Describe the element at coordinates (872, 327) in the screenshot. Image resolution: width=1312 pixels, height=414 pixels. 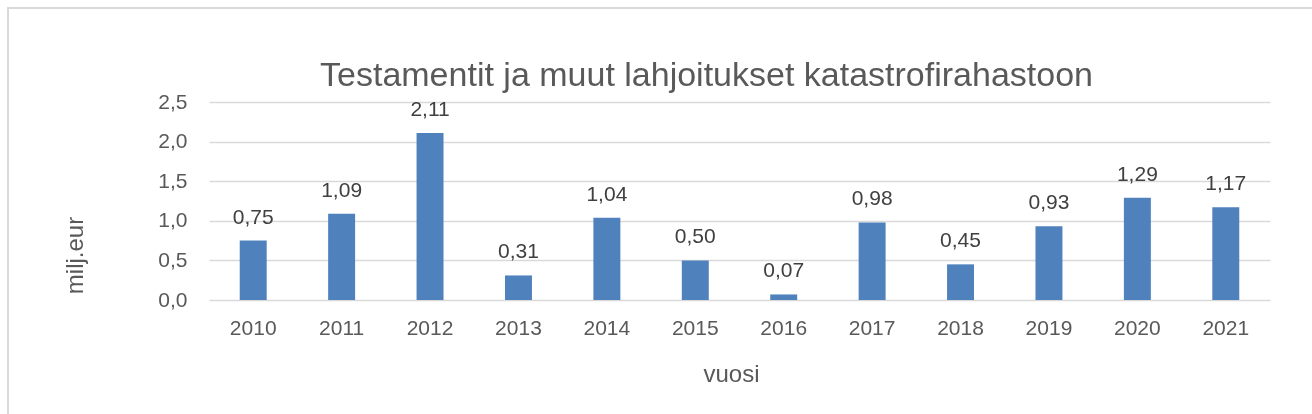
I see `x-tick-label: 2017` at that location.